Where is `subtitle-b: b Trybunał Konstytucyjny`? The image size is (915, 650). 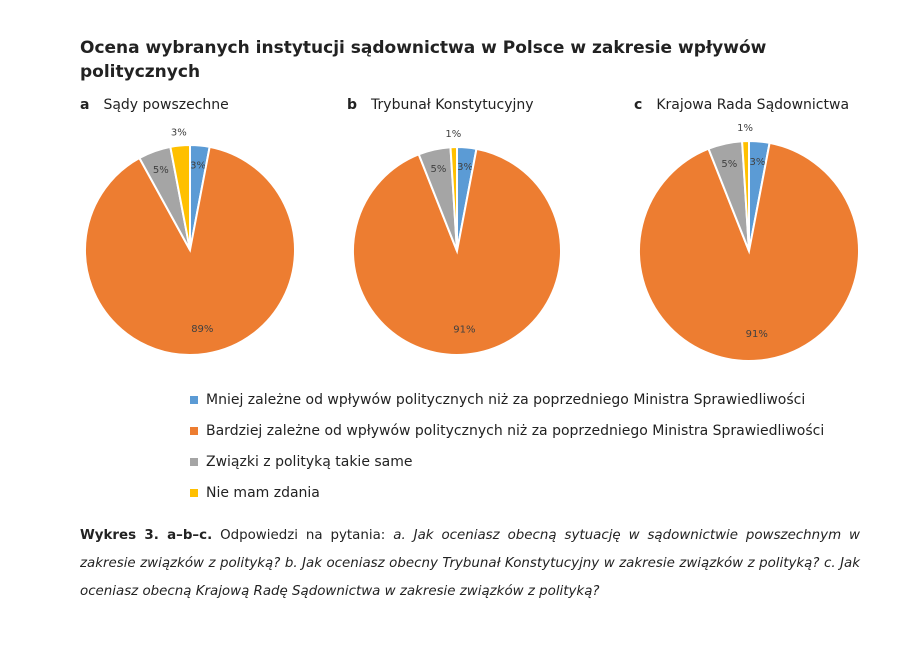 subtitle-b: b Trybunał Konstytucyjny is located at coordinates (440, 105).